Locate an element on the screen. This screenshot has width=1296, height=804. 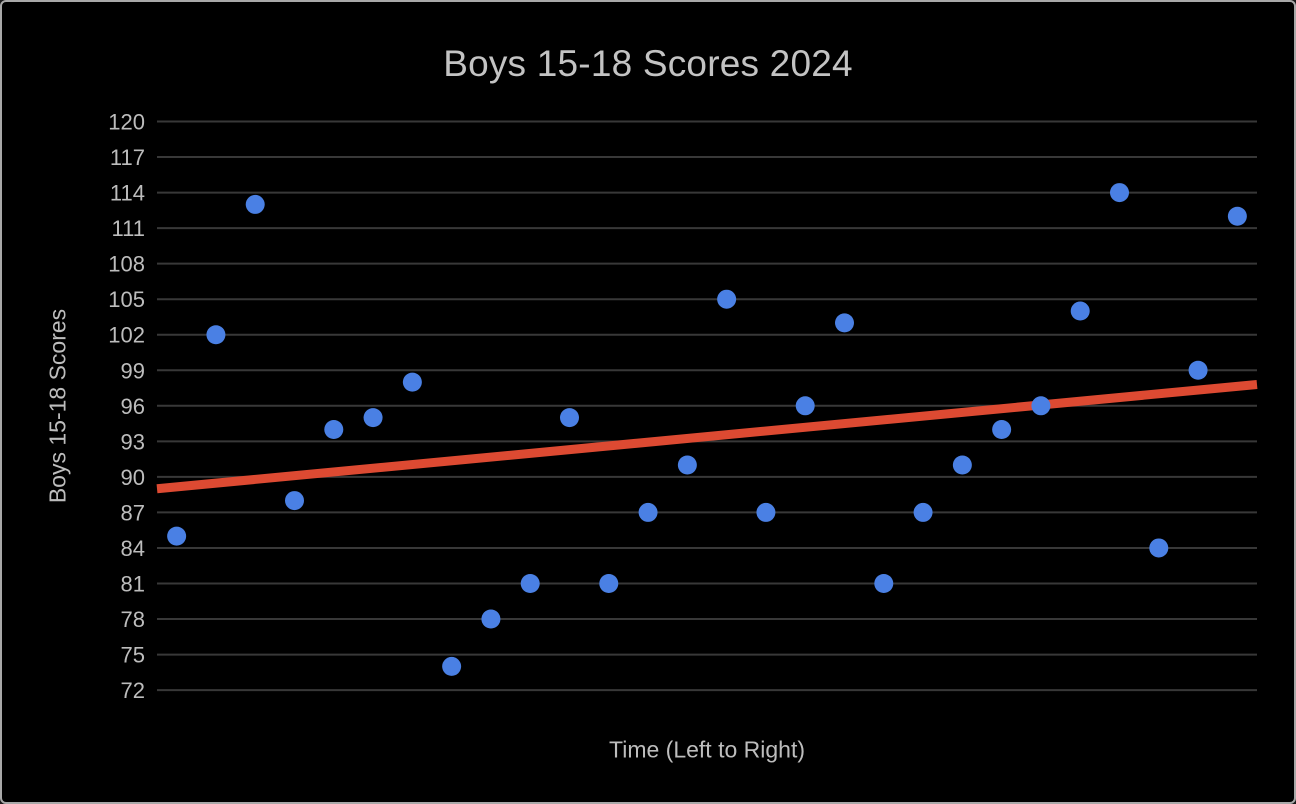
trendline-group is located at coordinates (707, 436).